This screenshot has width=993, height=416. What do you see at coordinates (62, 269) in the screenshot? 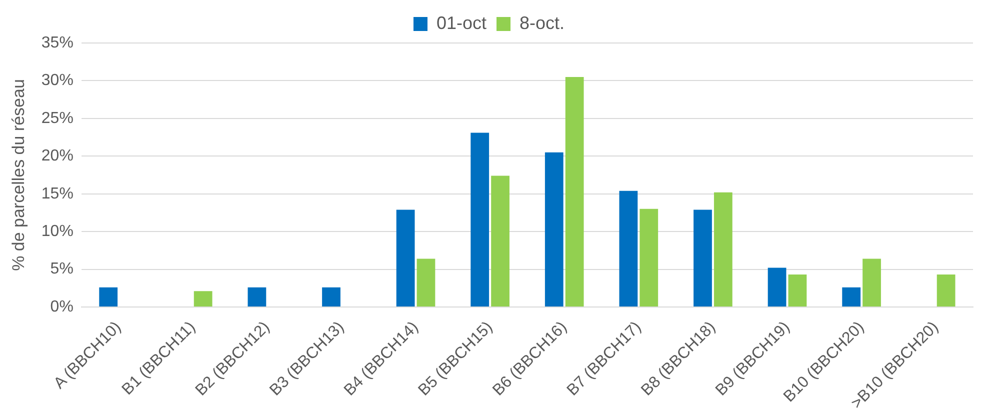
I see `y-tick-label: 5%` at bounding box center [62, 269].